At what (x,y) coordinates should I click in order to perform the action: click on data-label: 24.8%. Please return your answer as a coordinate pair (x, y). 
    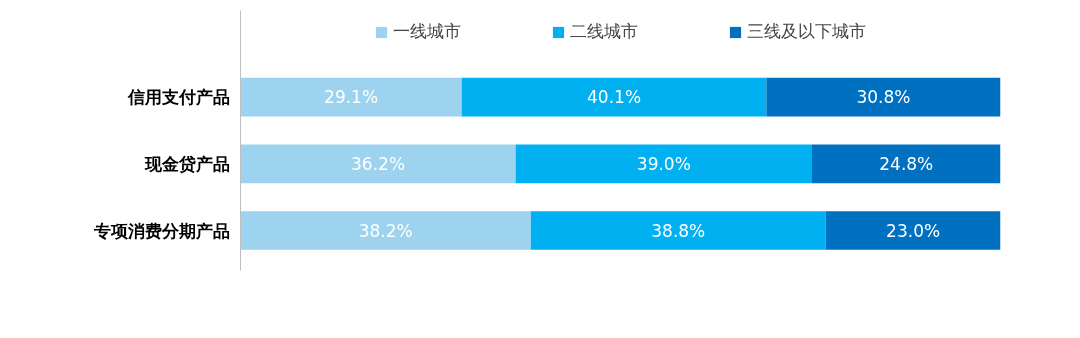
    Looking at the image, I should click on (906, 163).